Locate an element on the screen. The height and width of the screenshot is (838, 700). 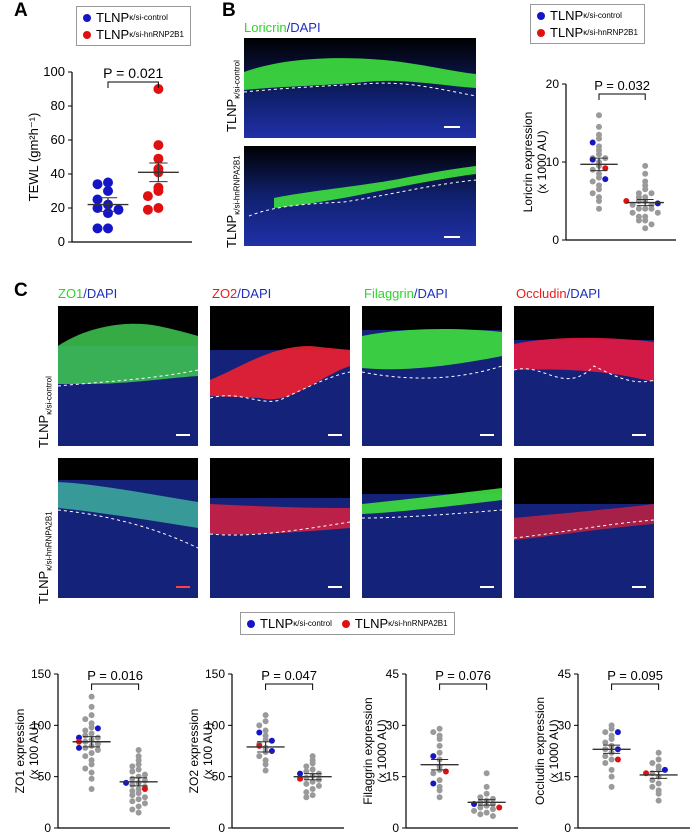
p-value-label: P = 0.047 is located at coordinates (289, 675).